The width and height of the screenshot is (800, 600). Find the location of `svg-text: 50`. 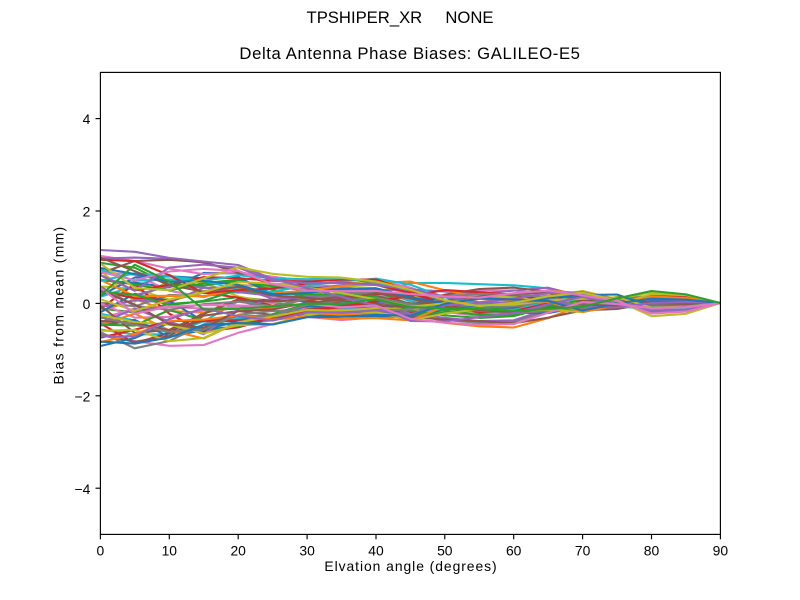

svg-text: 50 is located at coordinates (445, 551).